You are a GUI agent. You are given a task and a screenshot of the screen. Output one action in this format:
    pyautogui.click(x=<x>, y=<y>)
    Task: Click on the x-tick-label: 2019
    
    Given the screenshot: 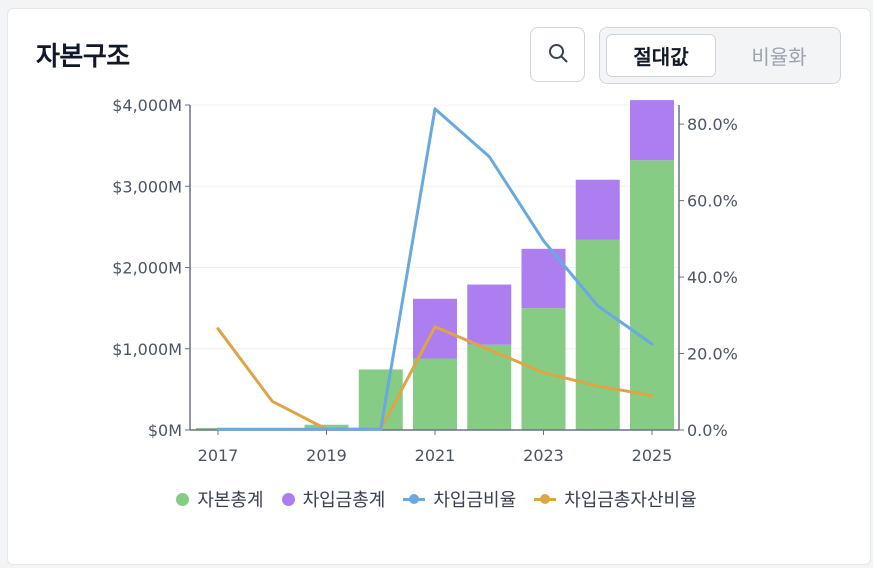 What is the action you would take?
    pyautogui.click(x=326, y=455)
    